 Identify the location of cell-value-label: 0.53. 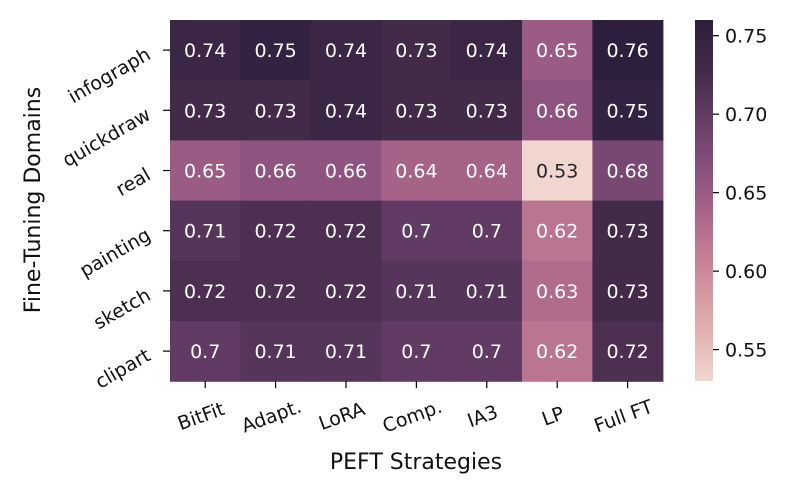
(557, 172).